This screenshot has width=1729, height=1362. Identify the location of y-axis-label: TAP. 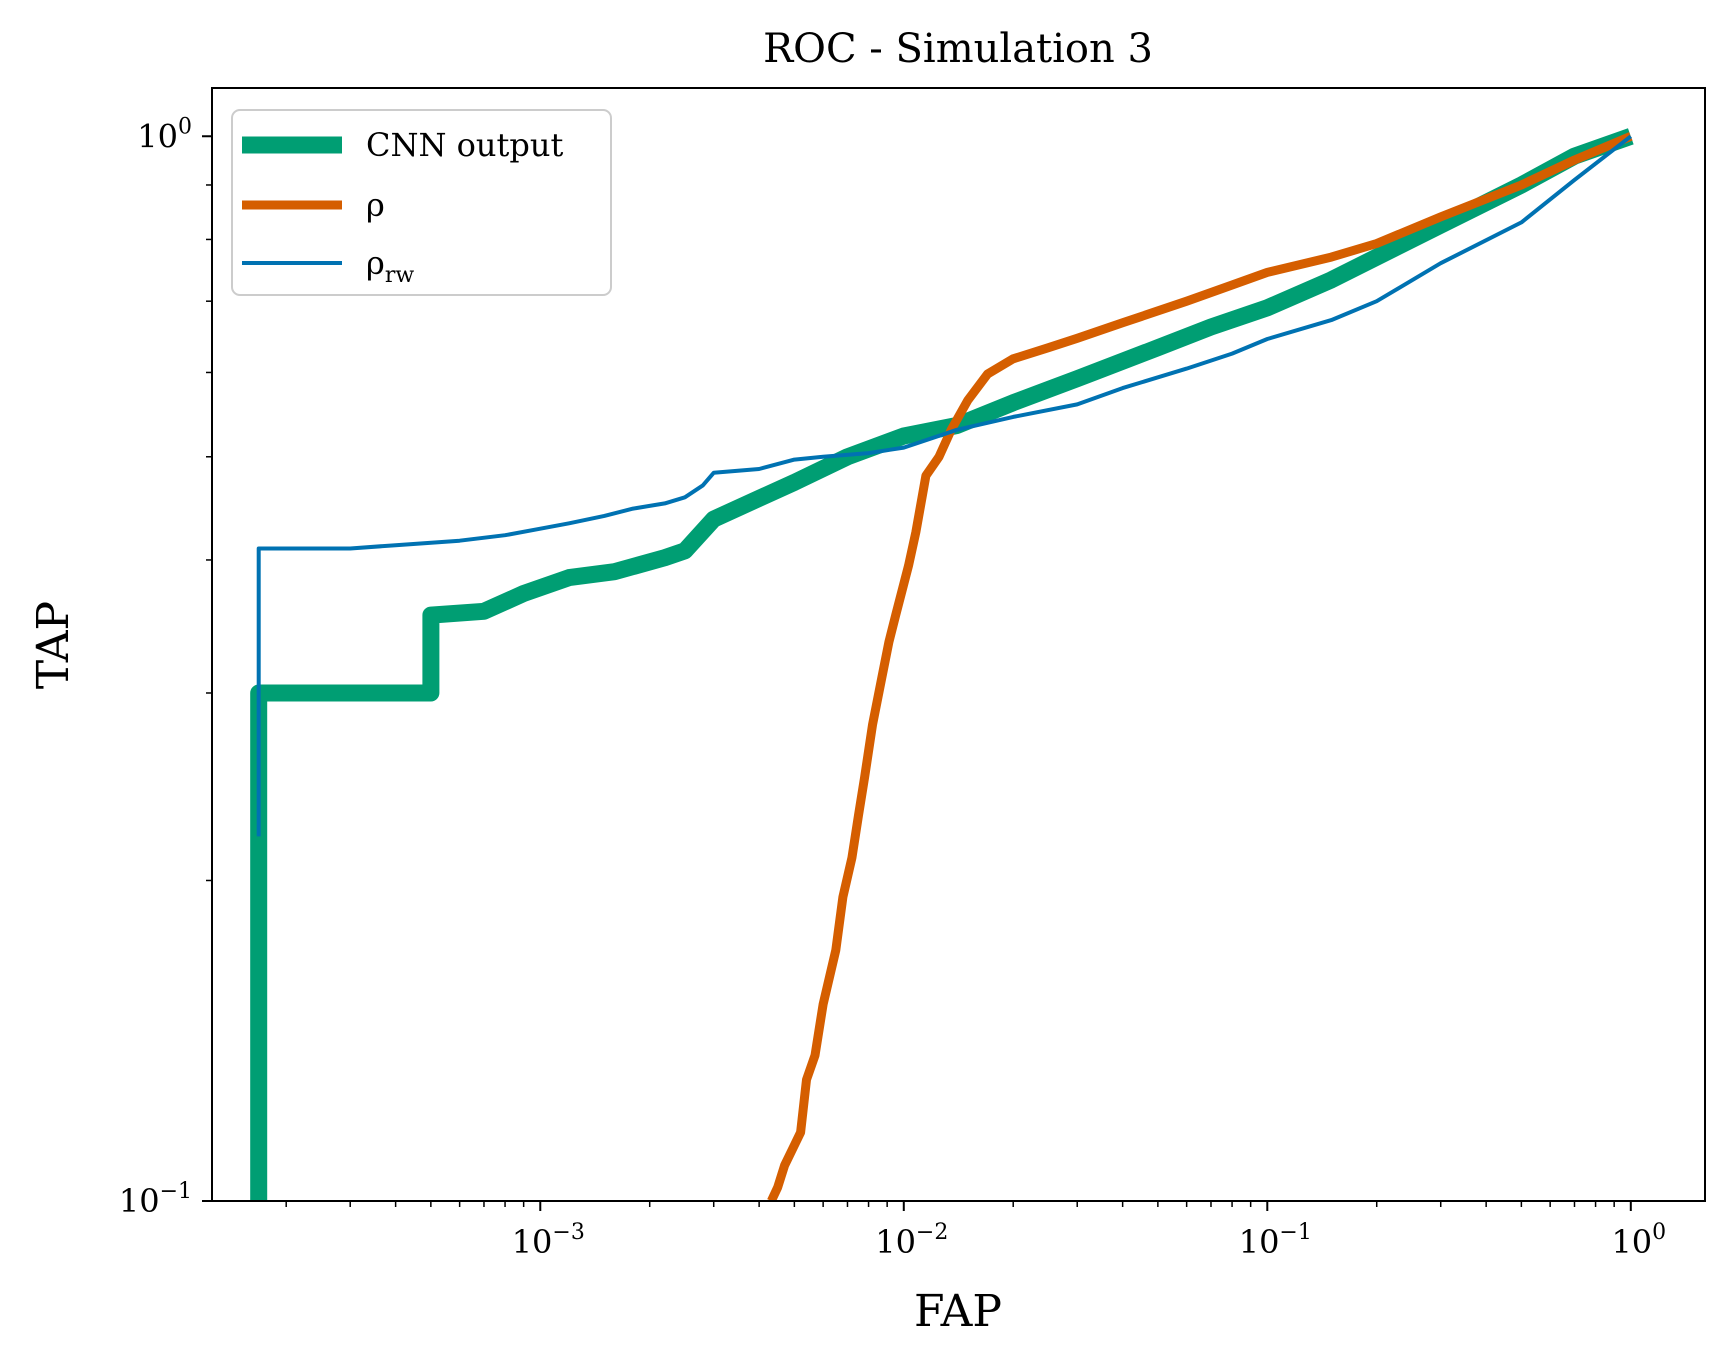
(53, 645).